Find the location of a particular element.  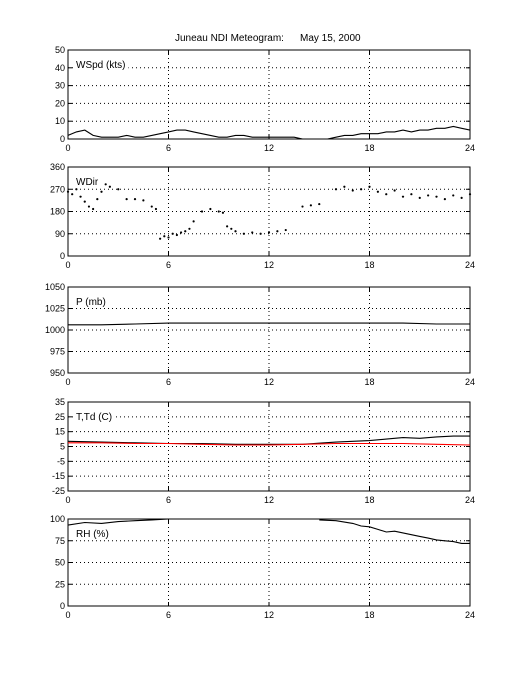

panel-5-xtick-label: 12 is located at coordinates (269, 615).